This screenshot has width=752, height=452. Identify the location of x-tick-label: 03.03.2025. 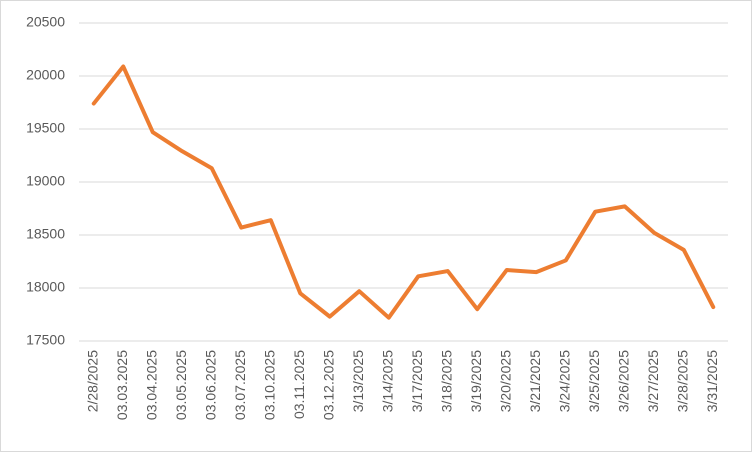
(122, 385).